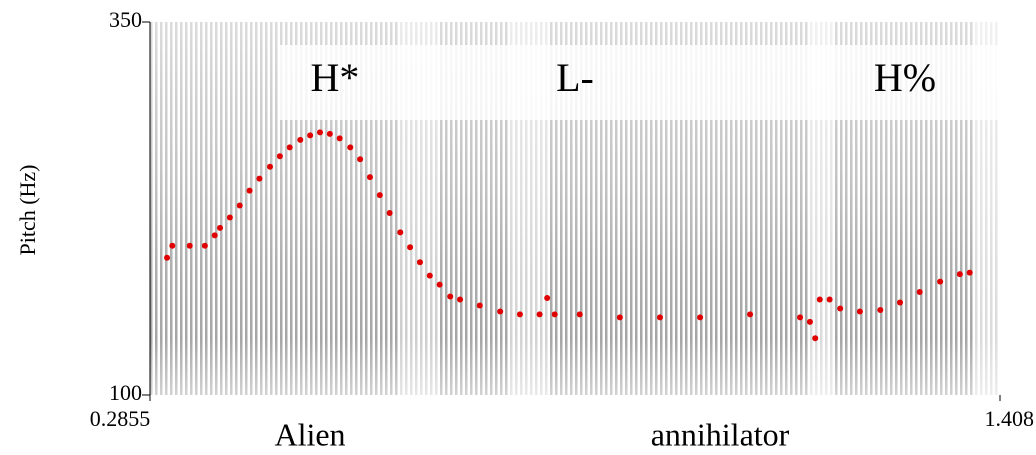 The height and width of the screenshot is (455, 1036). What do you see at coordinates (125, 392) in the screenshot?
I see `y-tick-label: 100` at bounding box center [125, 392].